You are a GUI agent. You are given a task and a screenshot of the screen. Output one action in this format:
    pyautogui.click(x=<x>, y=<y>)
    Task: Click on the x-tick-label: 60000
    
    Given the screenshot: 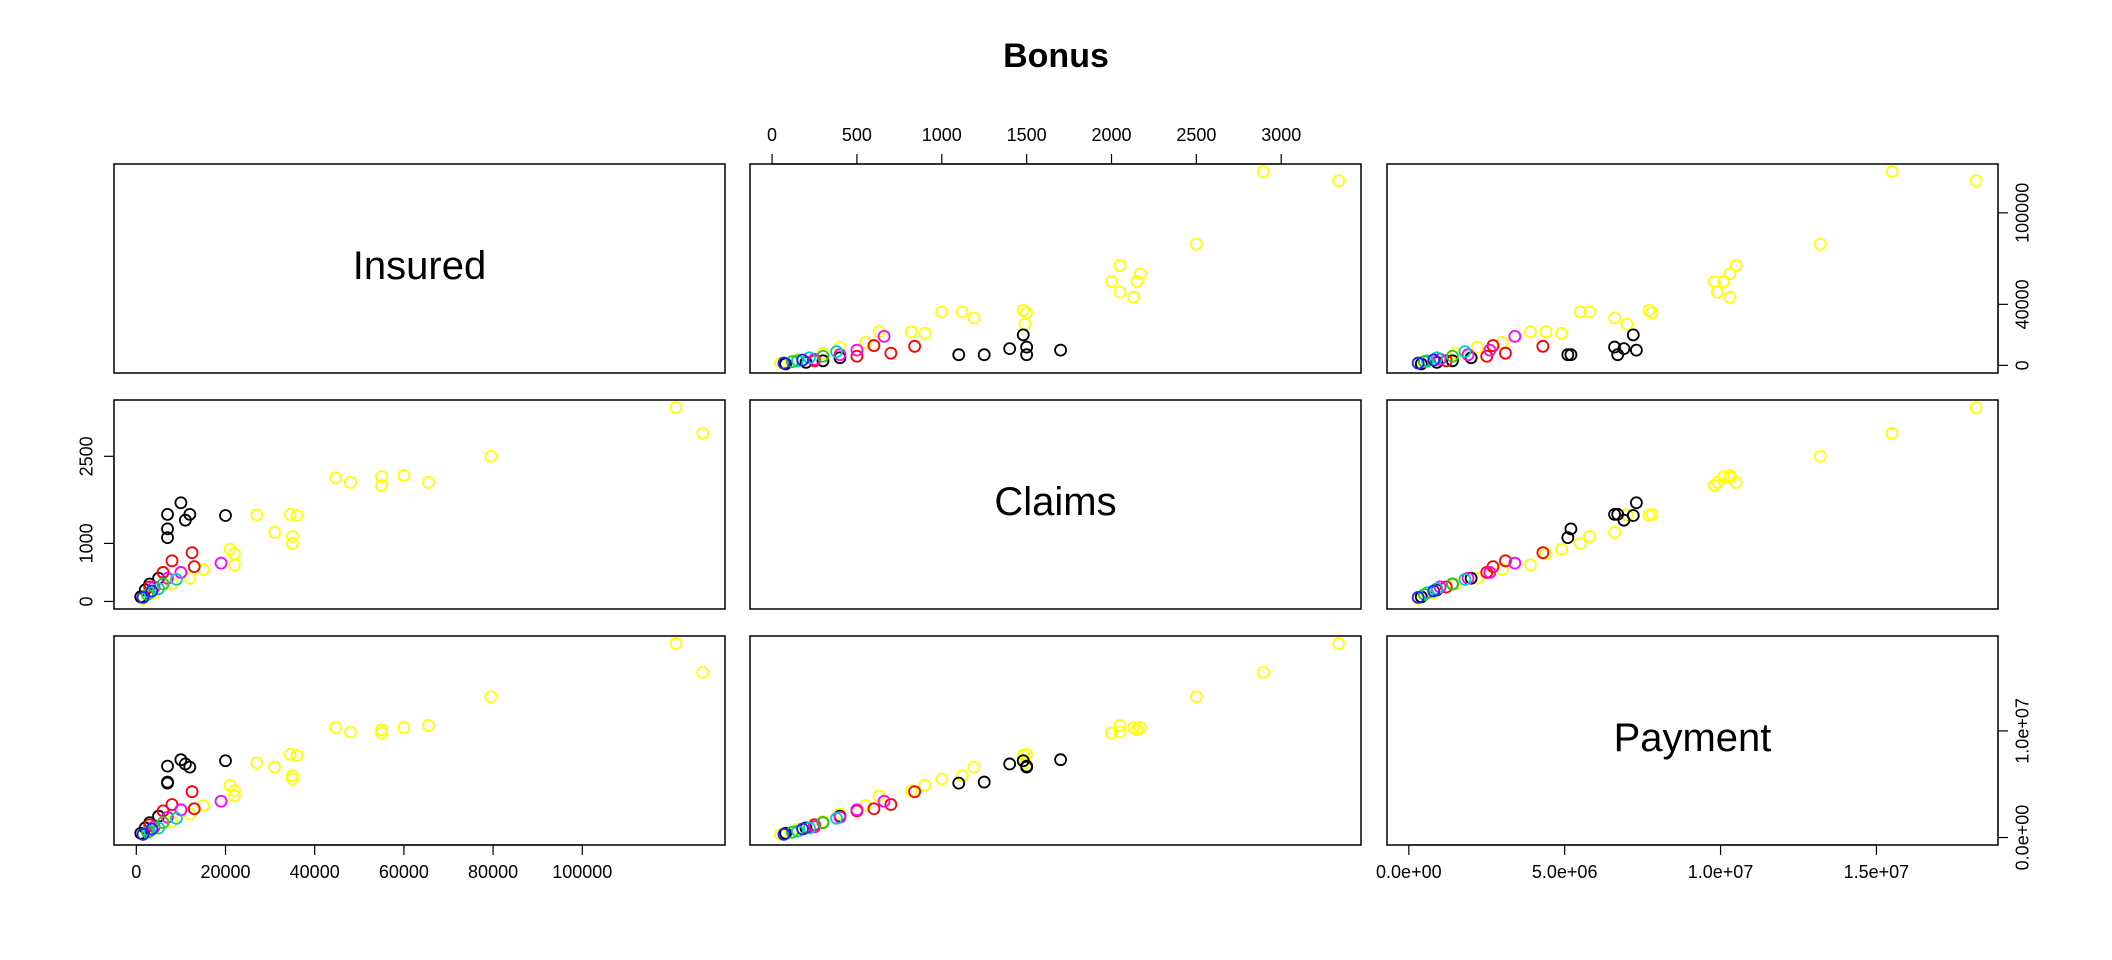 What is the action you would take?
    pyautogui.click(x=404, y=872)
    